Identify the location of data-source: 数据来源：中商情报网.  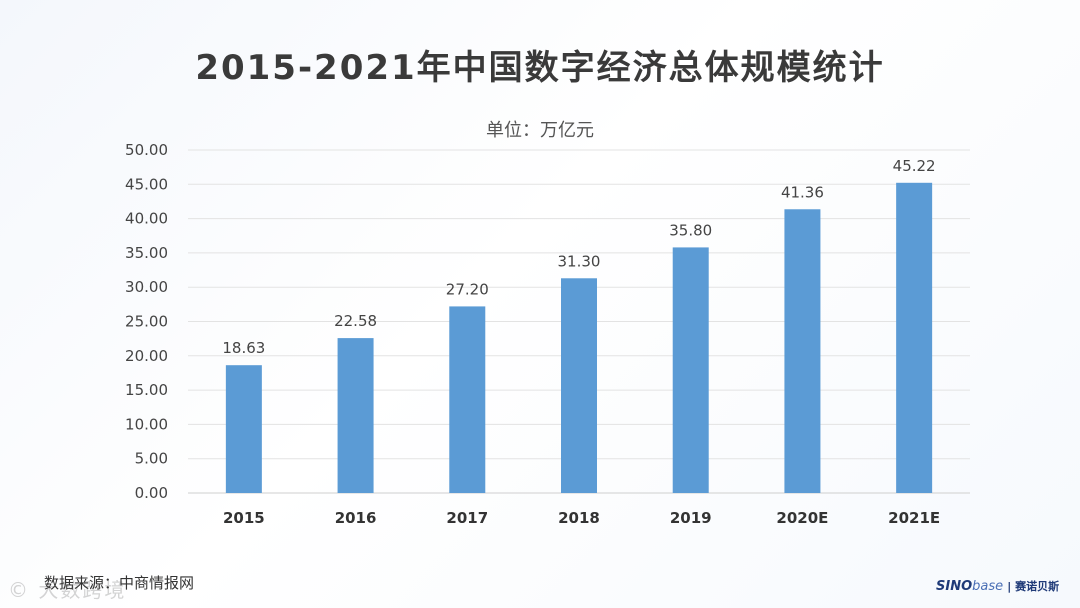
(119, 583).